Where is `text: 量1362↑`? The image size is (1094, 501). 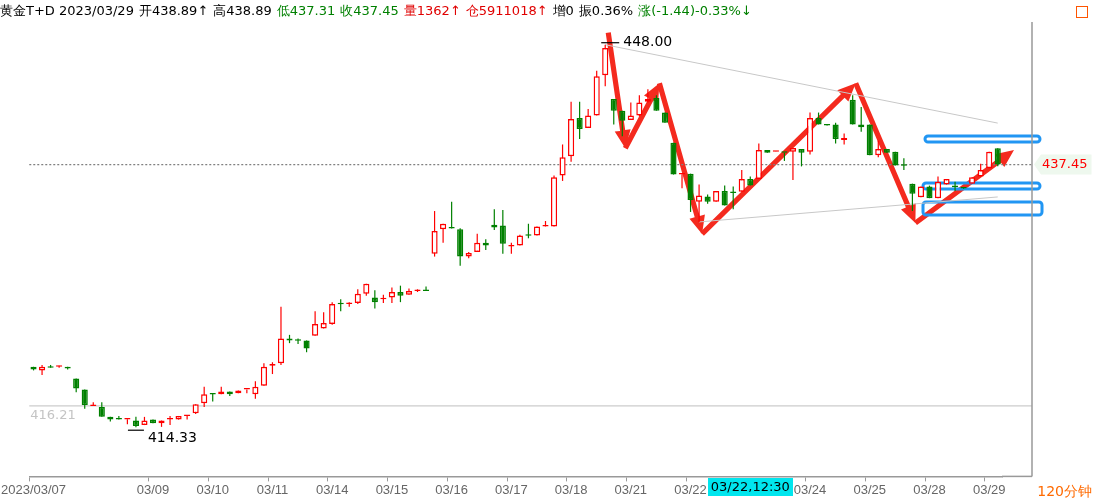
text: 量1362↑ is located at coordinates (432, 10).